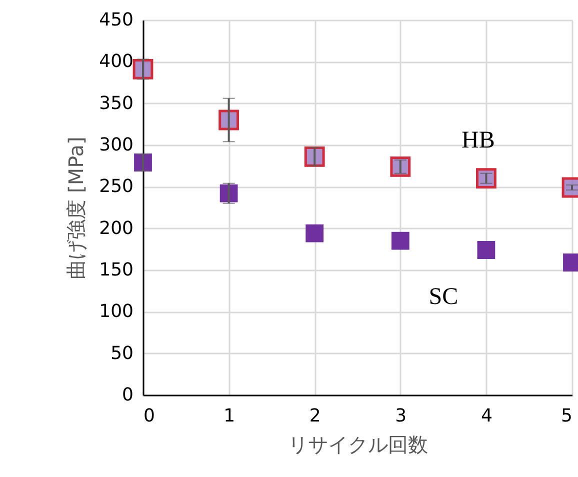 The height and width of the screenshot is (477, 578). I want to click on series-label: HB, so click(478, 140).